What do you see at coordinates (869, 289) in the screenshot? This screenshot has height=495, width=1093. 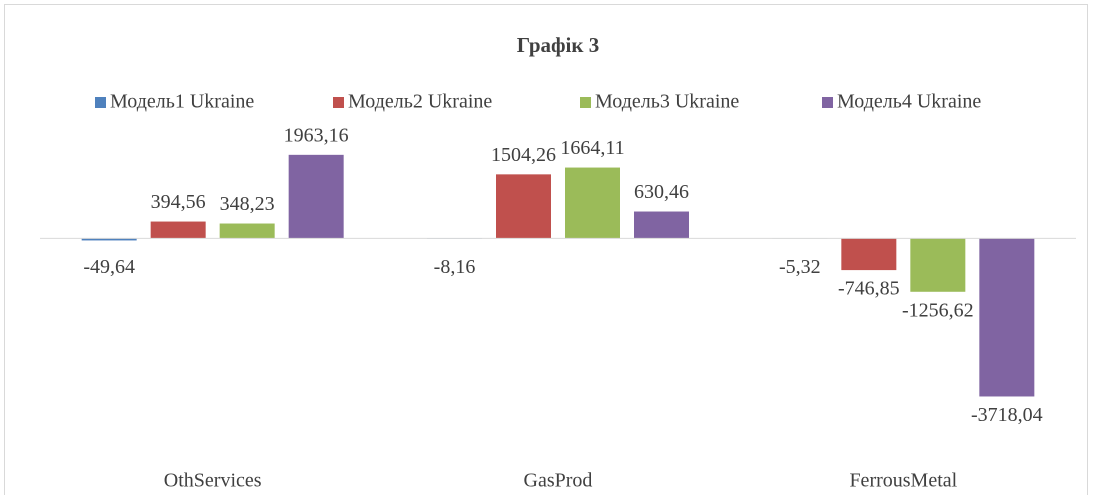 I see `data-label: -746,85` at bounding box center [869, 289].